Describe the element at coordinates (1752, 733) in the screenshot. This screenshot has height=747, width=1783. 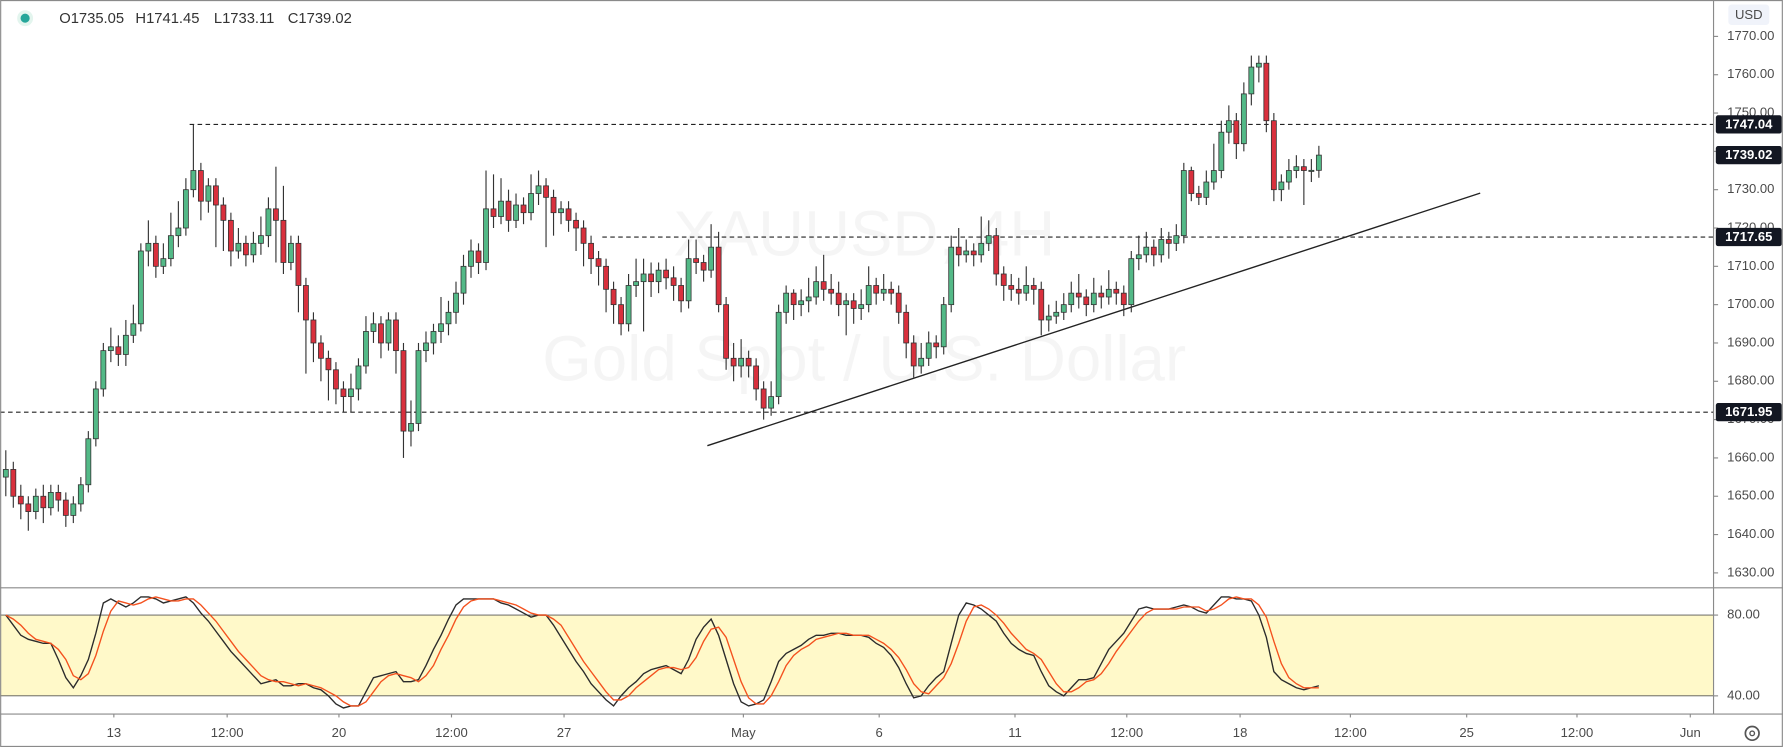
I see `settings-icon` at that location.